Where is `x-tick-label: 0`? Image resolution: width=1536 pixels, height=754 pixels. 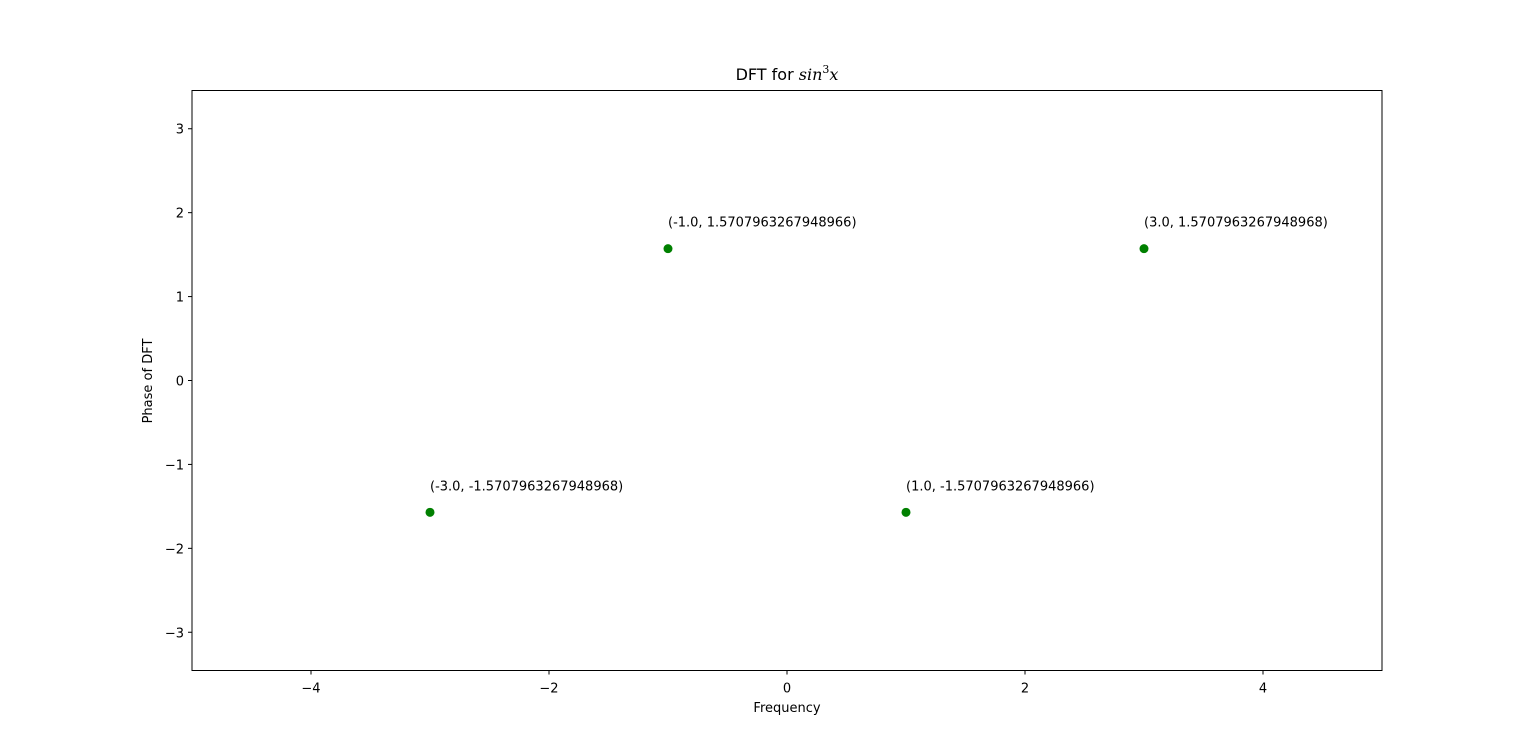
x-tick-label: 0 is located at coordinates (787, 689).